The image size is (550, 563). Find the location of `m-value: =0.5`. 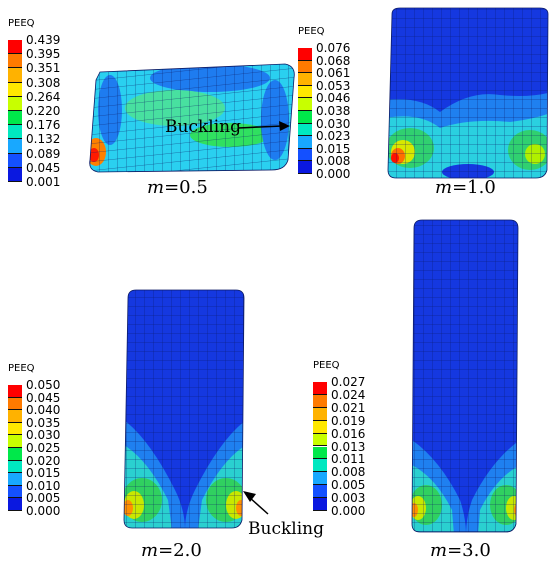

m-value: =0.5 is located at coordinates (186, 187).